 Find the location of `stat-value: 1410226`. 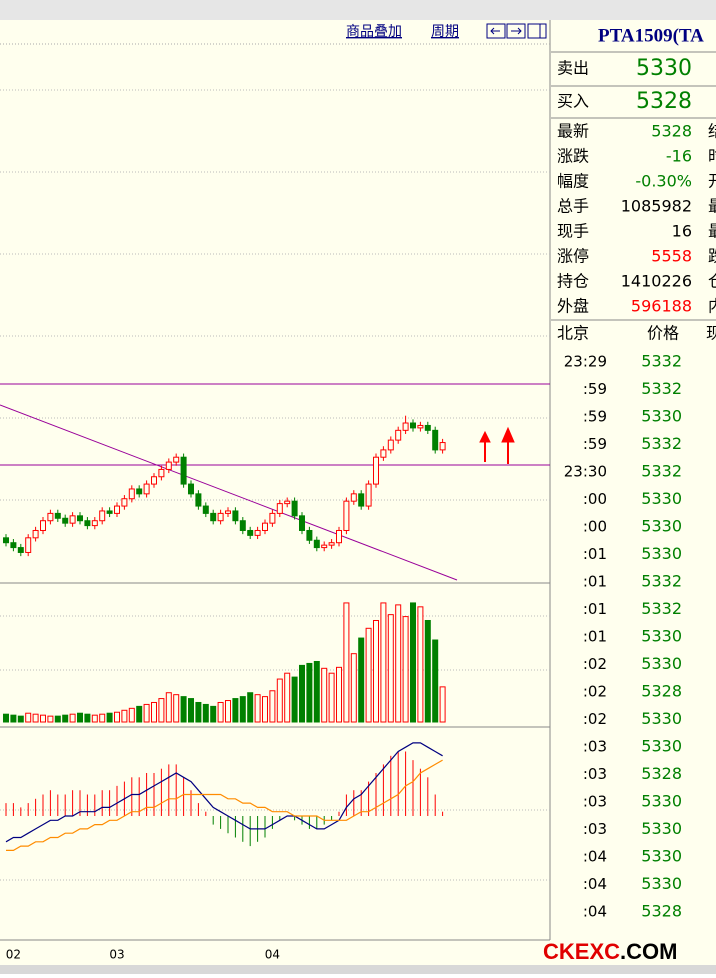

stat-value: 1410226 is located at coordinates (656, 281).